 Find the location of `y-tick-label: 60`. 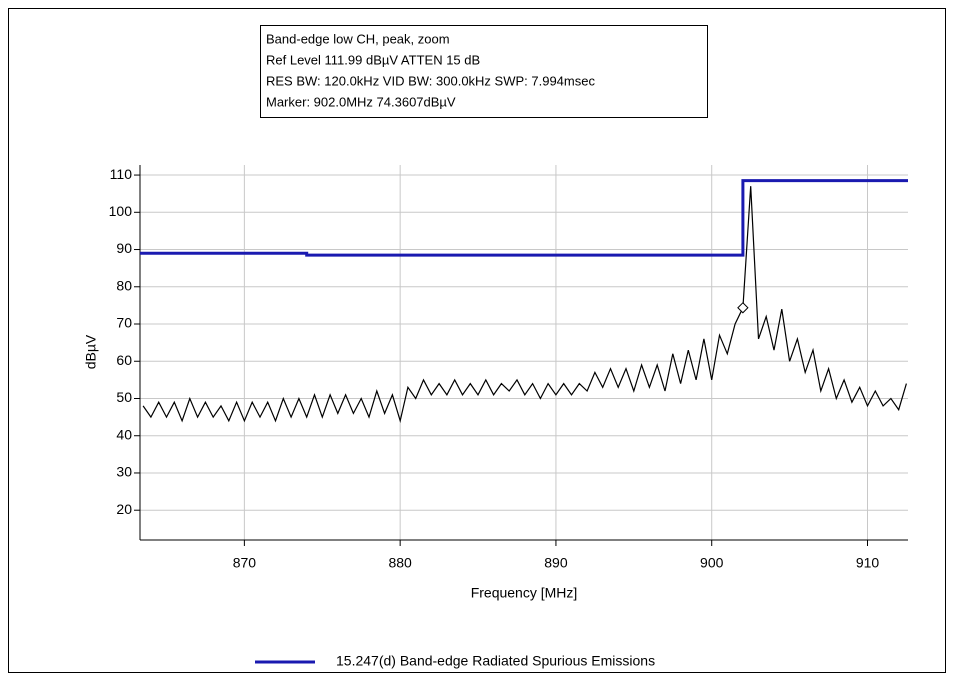

y-tick-label: 60 is located at coordinates (124, 360).